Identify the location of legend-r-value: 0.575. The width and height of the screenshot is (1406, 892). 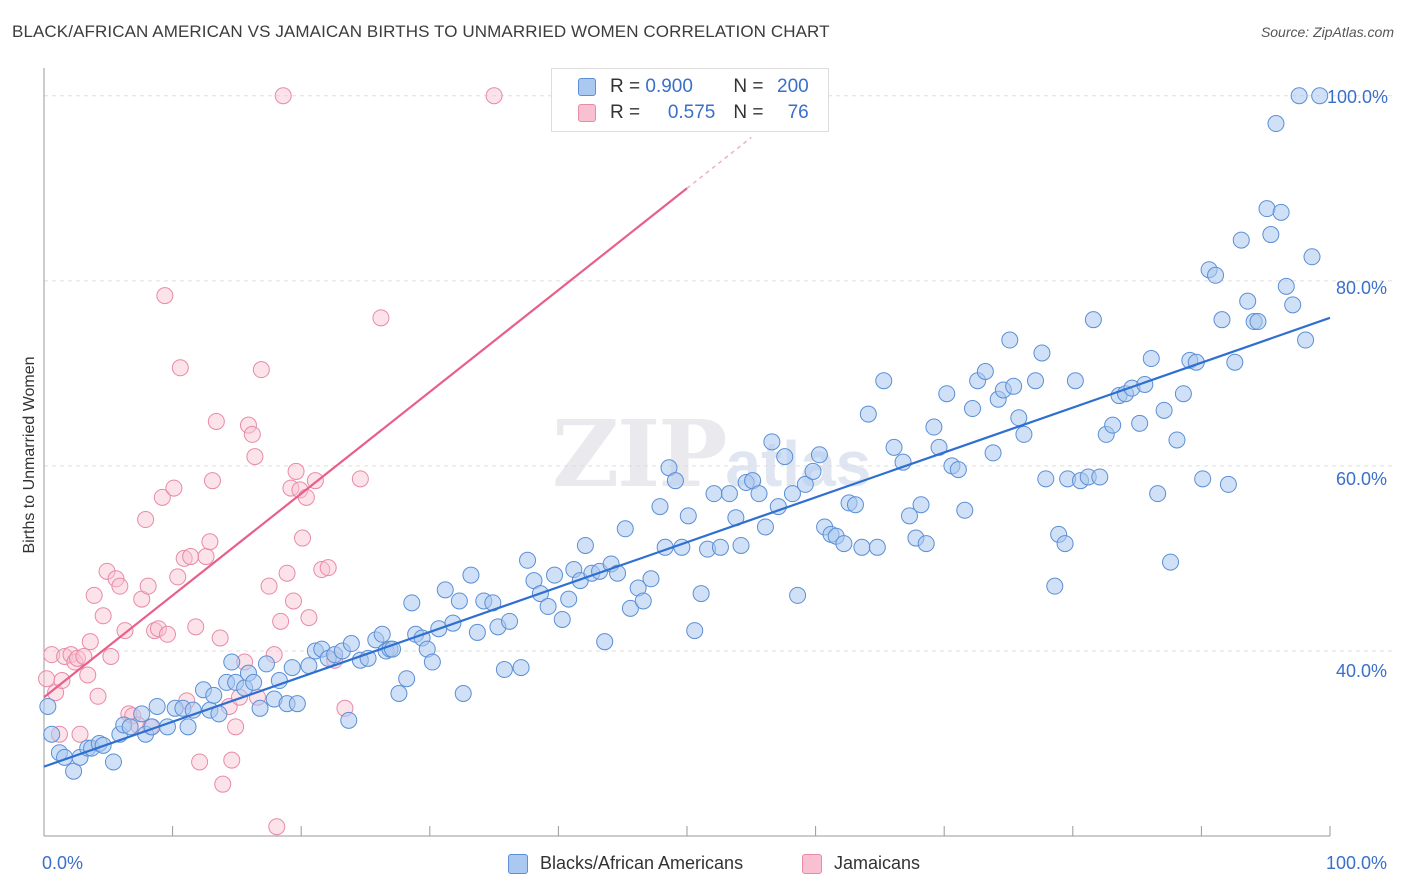
(691, 112).